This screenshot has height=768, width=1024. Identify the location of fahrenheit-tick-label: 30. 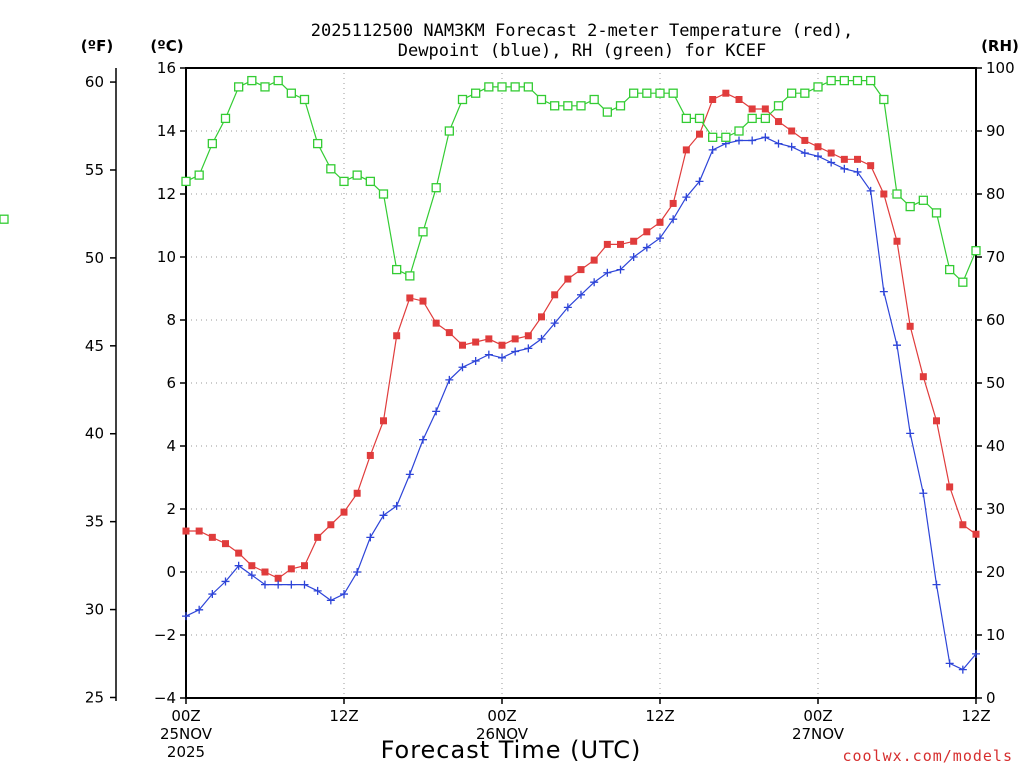
(94, 610).